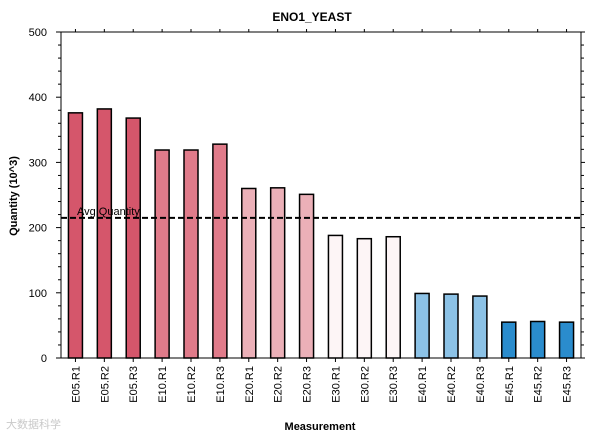  What do you see at coordinates (38, 33) in the screenshot?
I see `y-tick-label: 500` at bounding box center [38, 33].